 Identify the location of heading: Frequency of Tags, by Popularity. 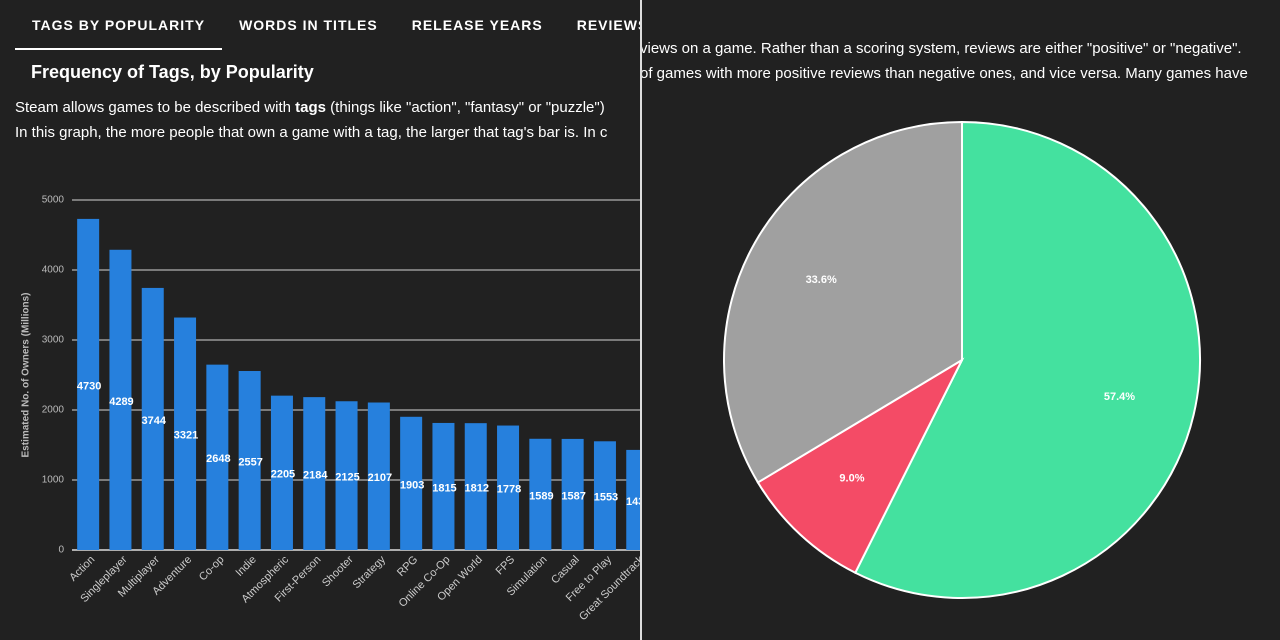
(172, 72).